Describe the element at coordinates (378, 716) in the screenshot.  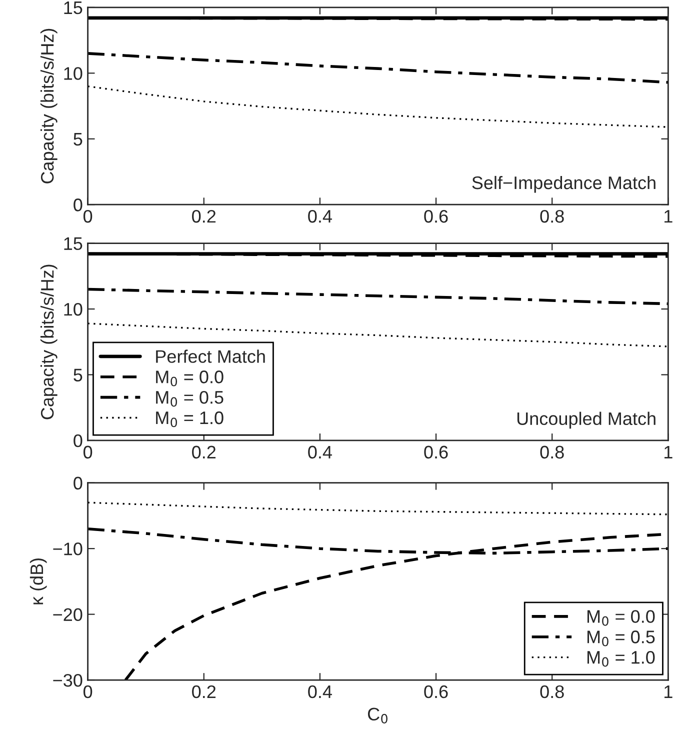
I see `x-axis-title: C$_{0}$` at that location.